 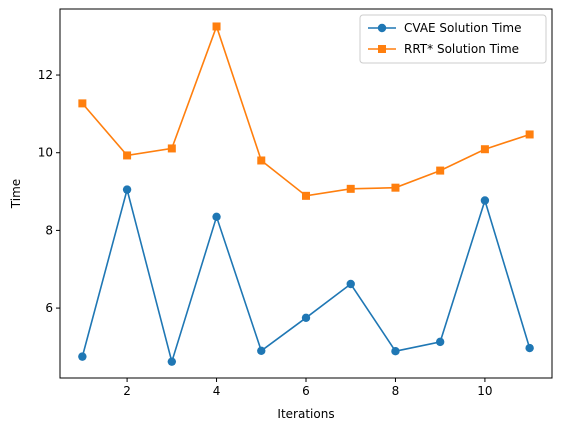 I want to click on x-axis: 2 4 6 8 10, so click(x=308, y=388).